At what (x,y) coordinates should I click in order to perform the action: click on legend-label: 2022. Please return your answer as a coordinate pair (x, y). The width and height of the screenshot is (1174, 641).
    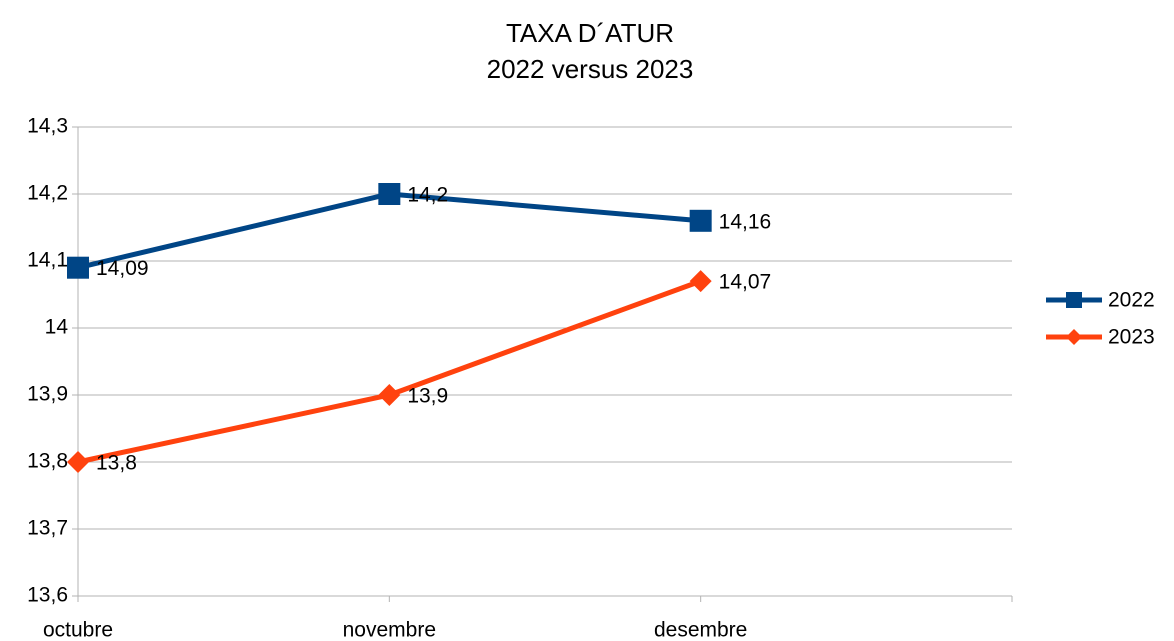
    Looking at the image, I should click on (1131, 300).